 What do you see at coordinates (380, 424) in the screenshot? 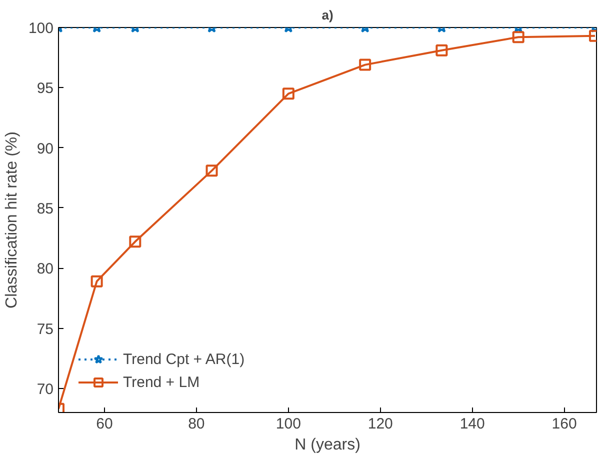
I see `x-tick-label: 120` at bounding box center [380, 424].